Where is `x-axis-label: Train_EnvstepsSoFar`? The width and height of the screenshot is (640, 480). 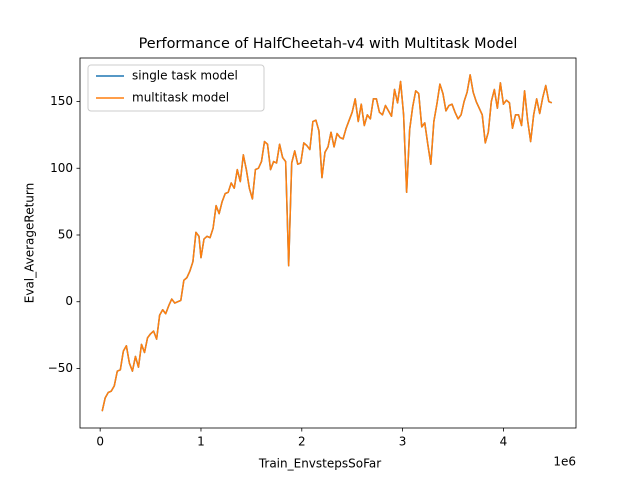 x-axis-label: Train_EnvstepsSoFar is located at coordinates (319, 464).